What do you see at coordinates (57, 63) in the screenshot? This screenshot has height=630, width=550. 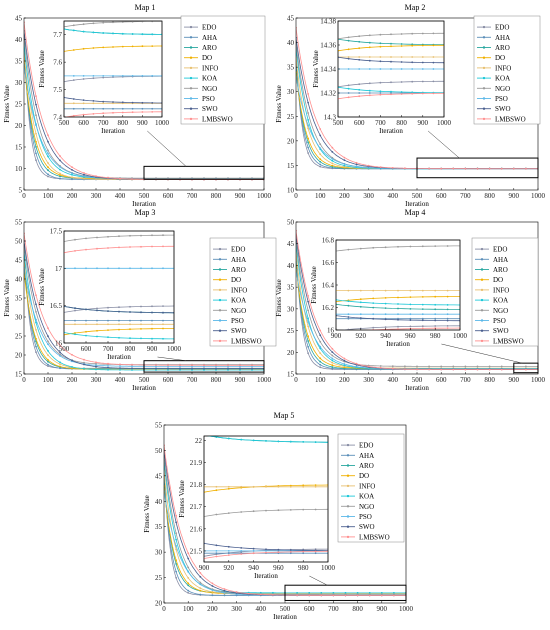 I see `inset-y-tick-label: 7.6` at bounding box center [57, 63].